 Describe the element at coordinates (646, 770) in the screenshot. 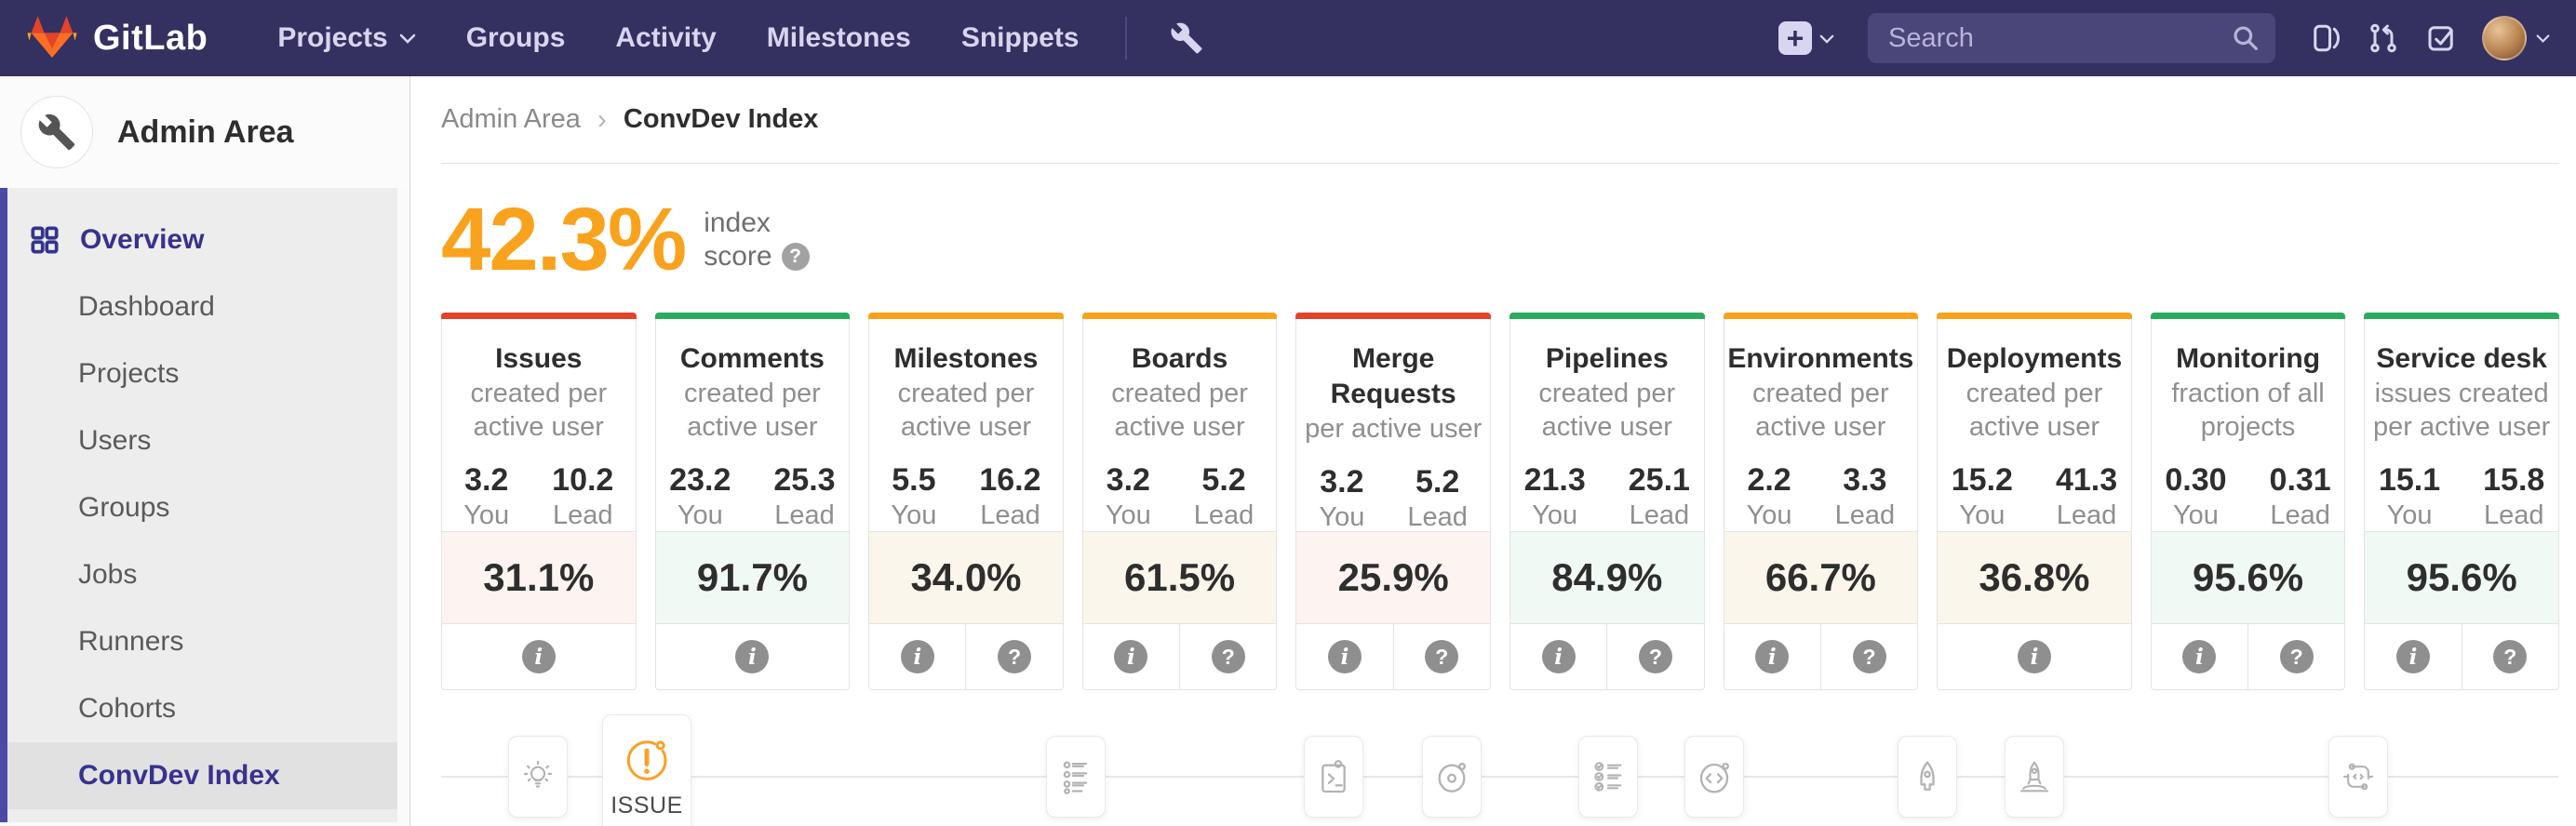

I see `stage-issue-tile: ISSUE` at that location.